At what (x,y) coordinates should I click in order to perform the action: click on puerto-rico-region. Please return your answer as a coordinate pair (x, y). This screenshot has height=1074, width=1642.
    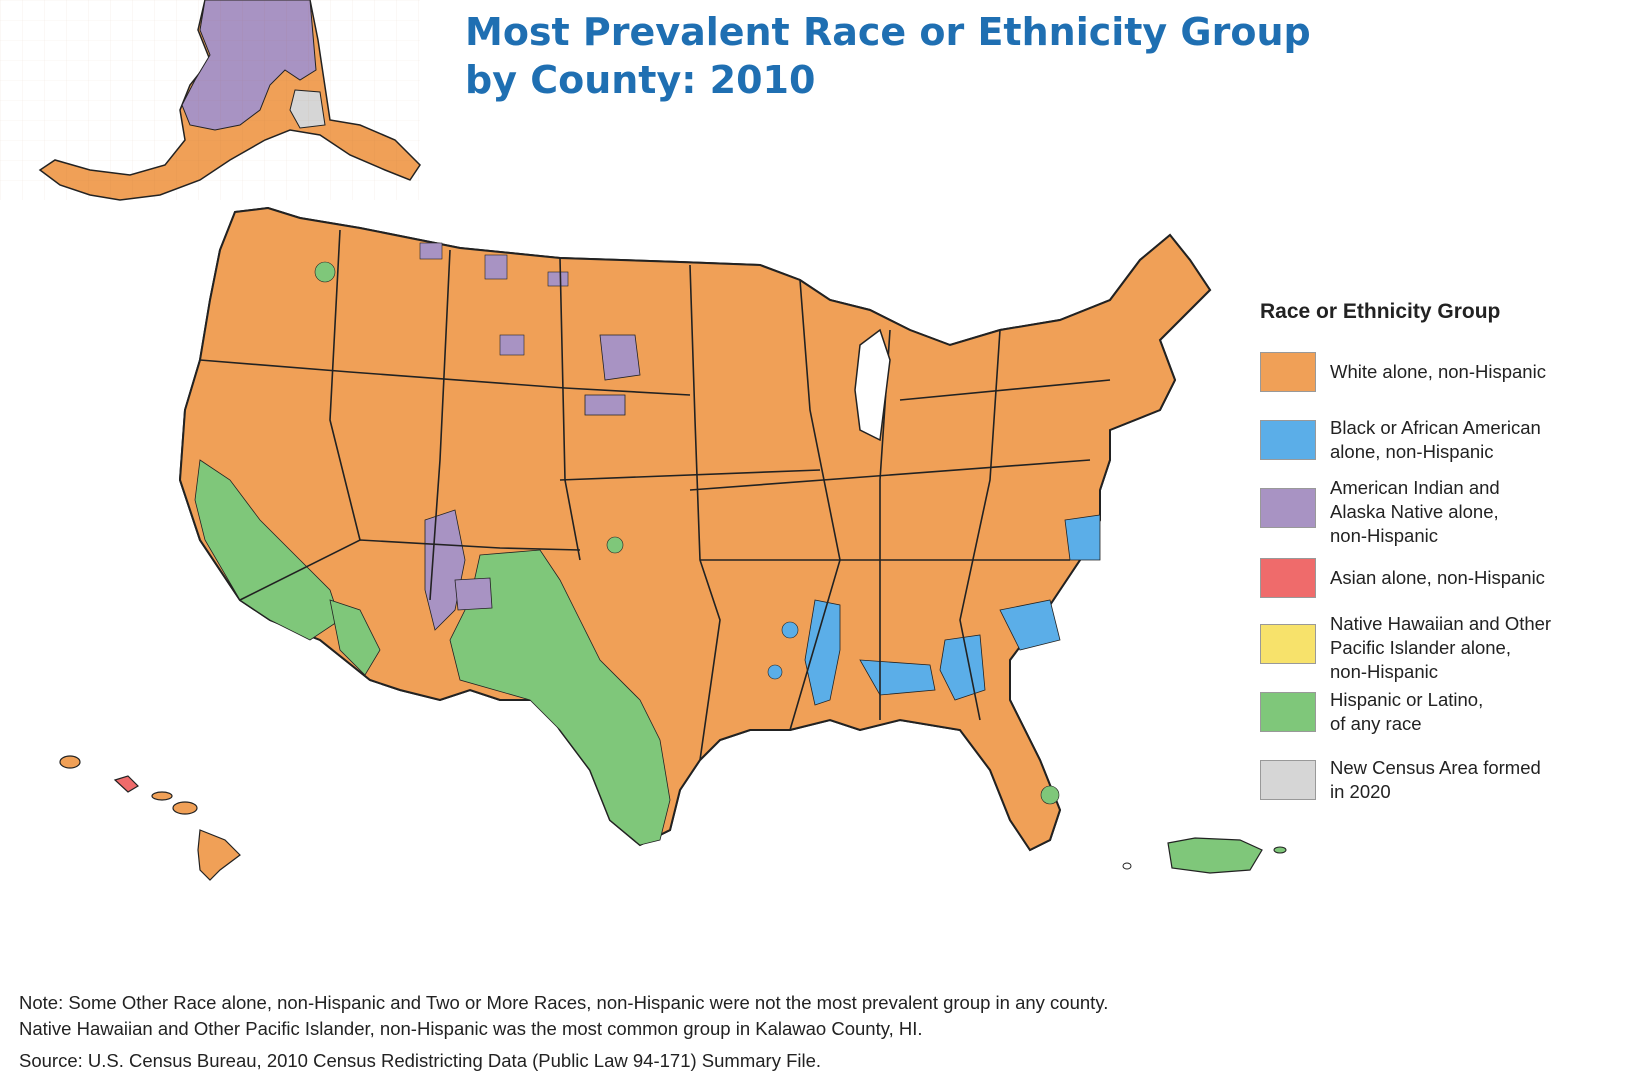
    Looking at the image, I should click on (1204, 855).